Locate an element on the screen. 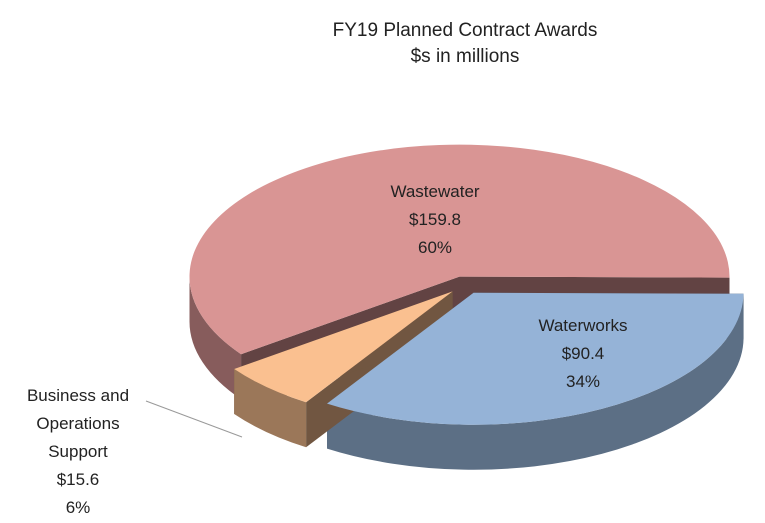  value-label: $15.6 is located at coordinates (78, 479).